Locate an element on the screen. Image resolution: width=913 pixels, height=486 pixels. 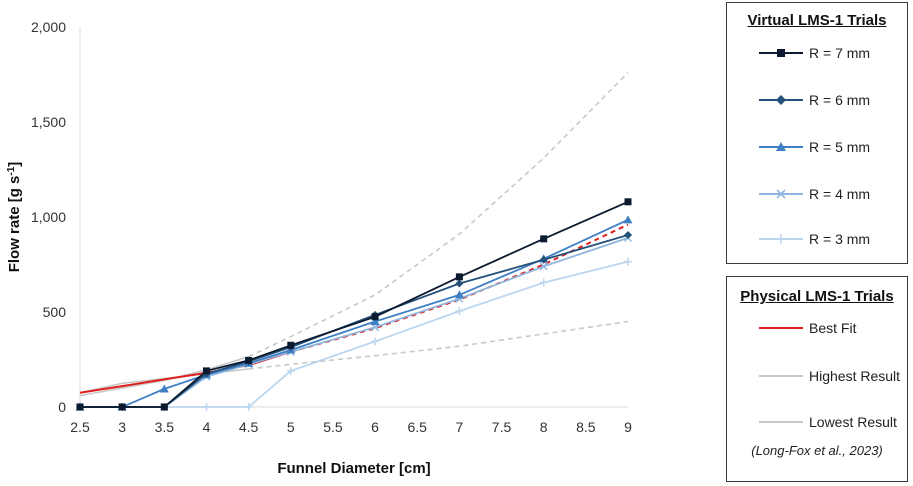
legend-label-r5: R = 5 mm is located at coordinates (840, 147).